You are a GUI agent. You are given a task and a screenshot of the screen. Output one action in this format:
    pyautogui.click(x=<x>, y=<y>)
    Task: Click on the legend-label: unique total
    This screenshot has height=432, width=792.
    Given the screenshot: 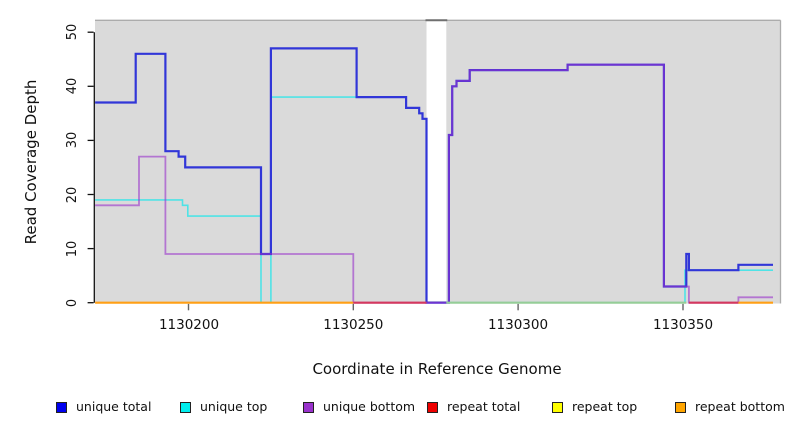 What is the action you would take?
    pyautogui.click(x=114, y=406)
    